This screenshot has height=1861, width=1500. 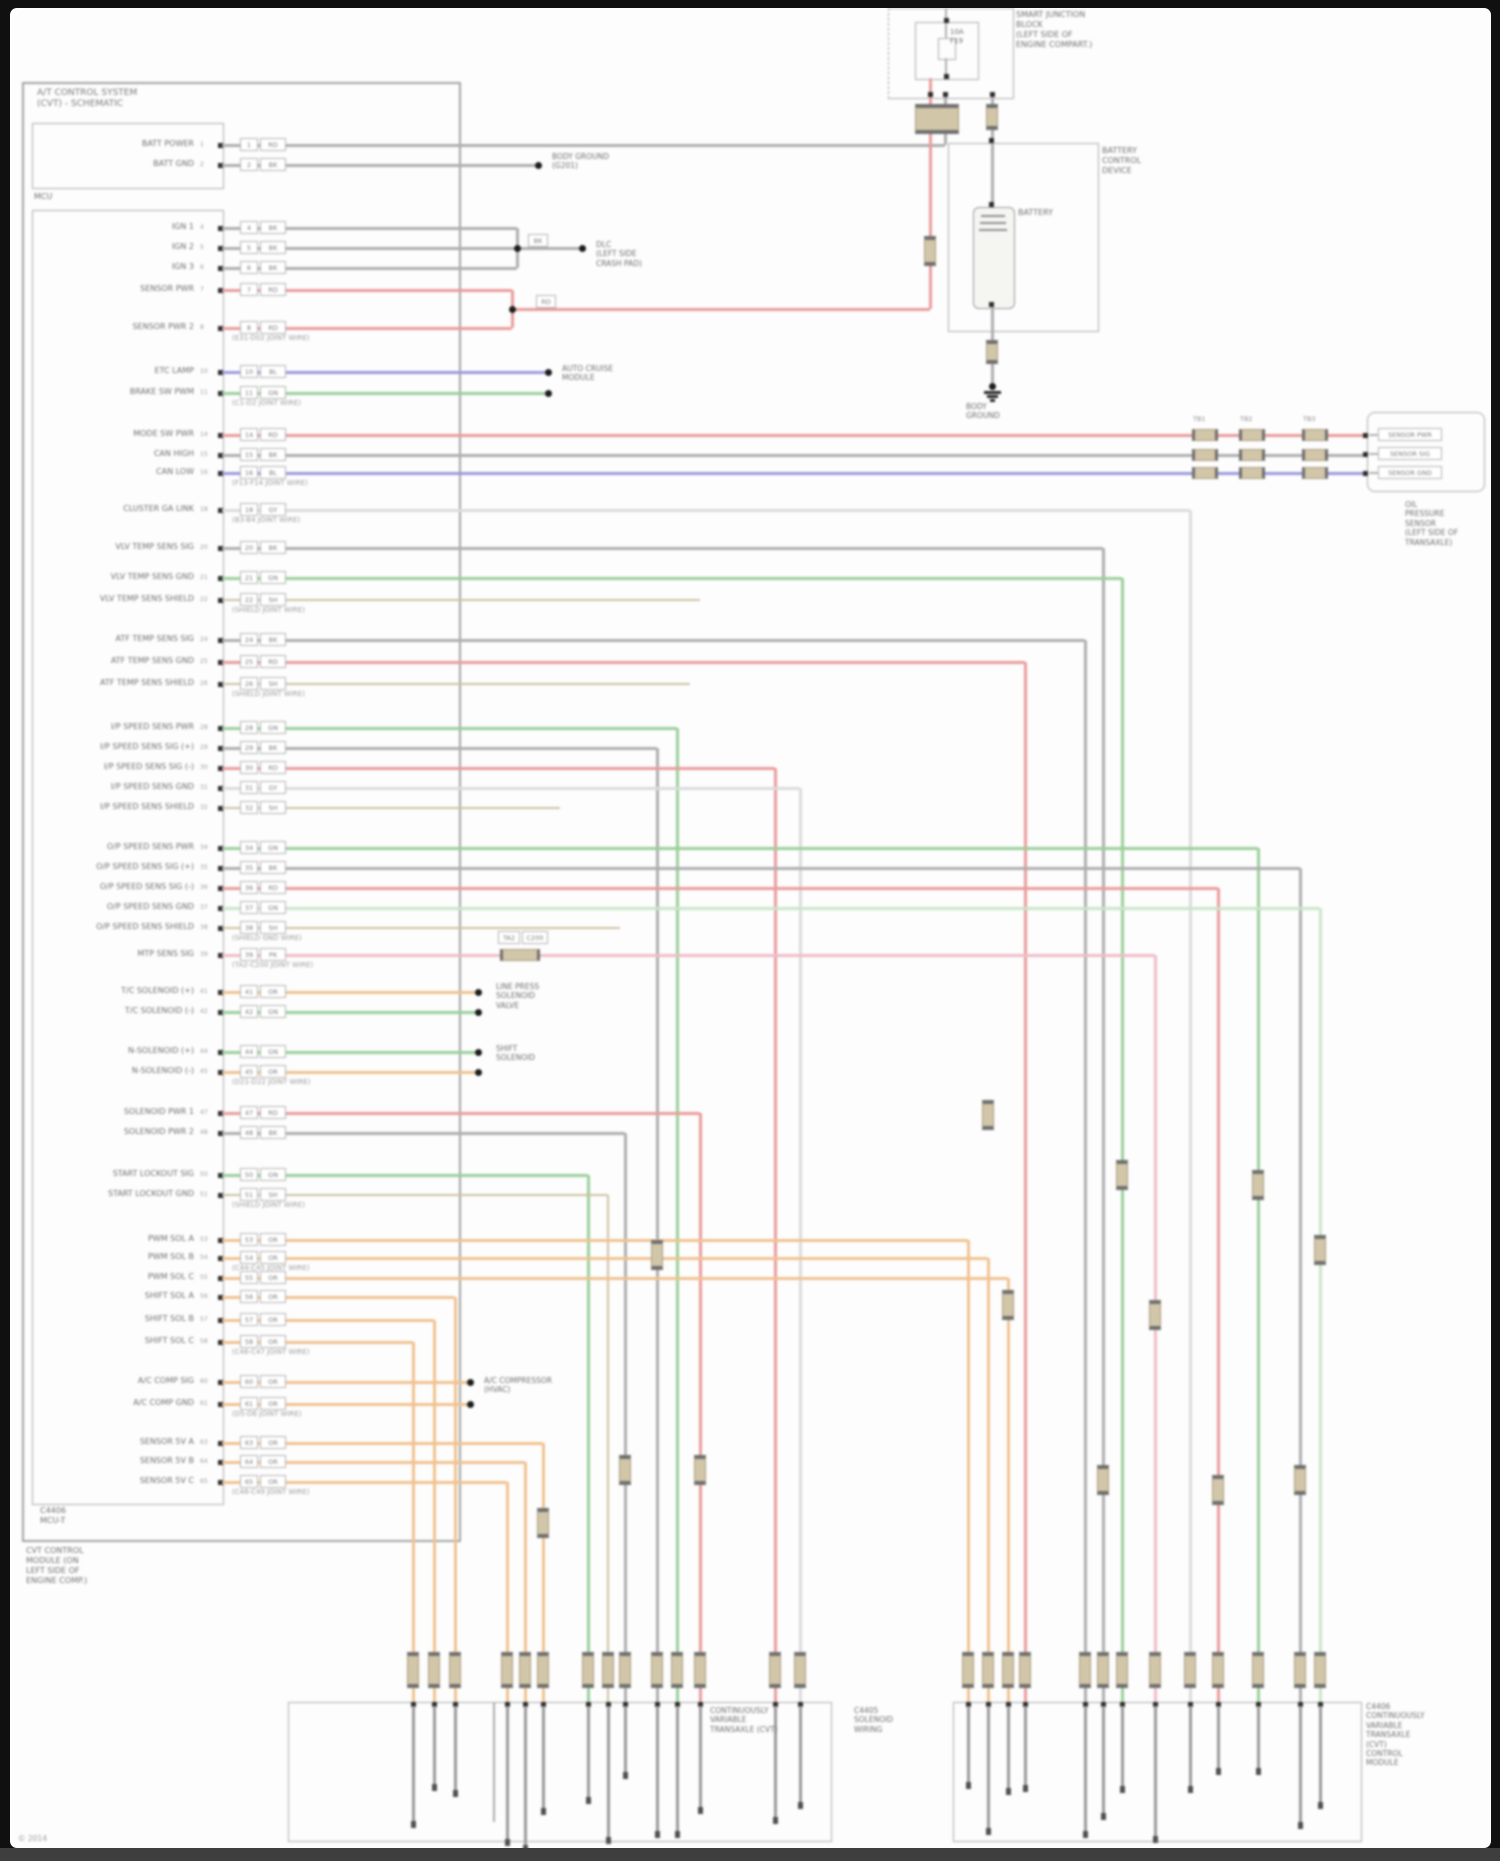 What do you see at coordinates (578, 378) in the screenshot?
I see `text-line: MODULE` at bounding box center [578, 378].